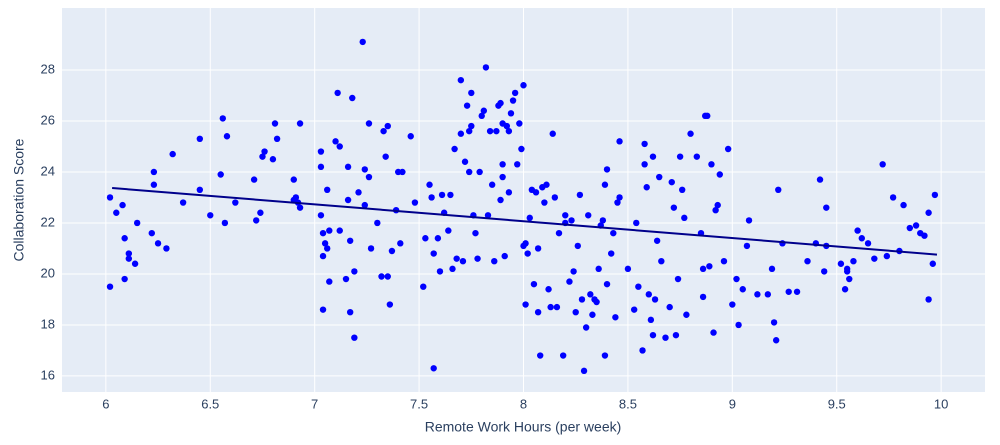  Describe the element at coordinates (419, 403) in the screenshot. I see `x-tick-label: 7.5` at that location.